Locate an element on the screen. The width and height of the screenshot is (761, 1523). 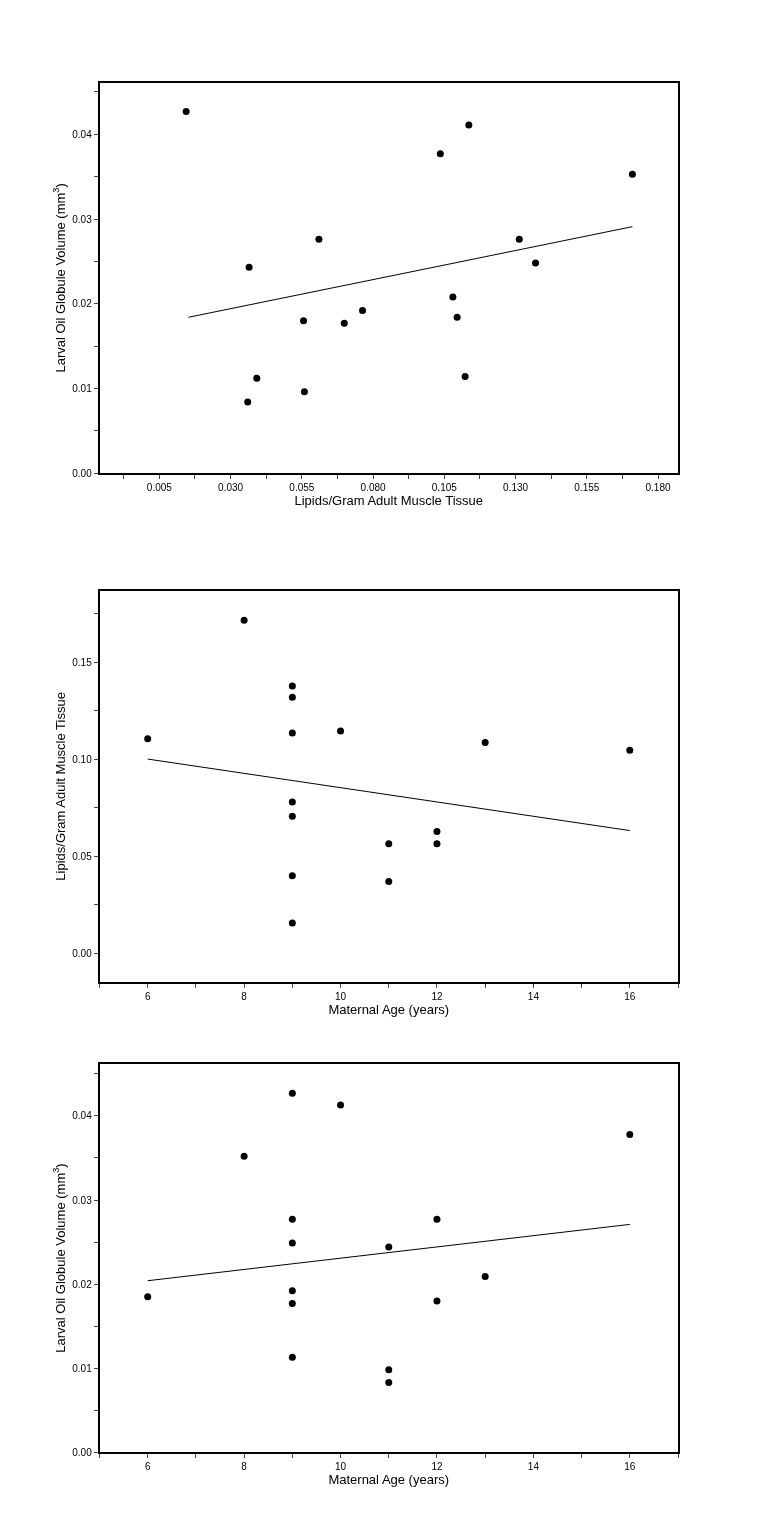
x-tick-label: 0.055 is located at coordinates (302, 487).